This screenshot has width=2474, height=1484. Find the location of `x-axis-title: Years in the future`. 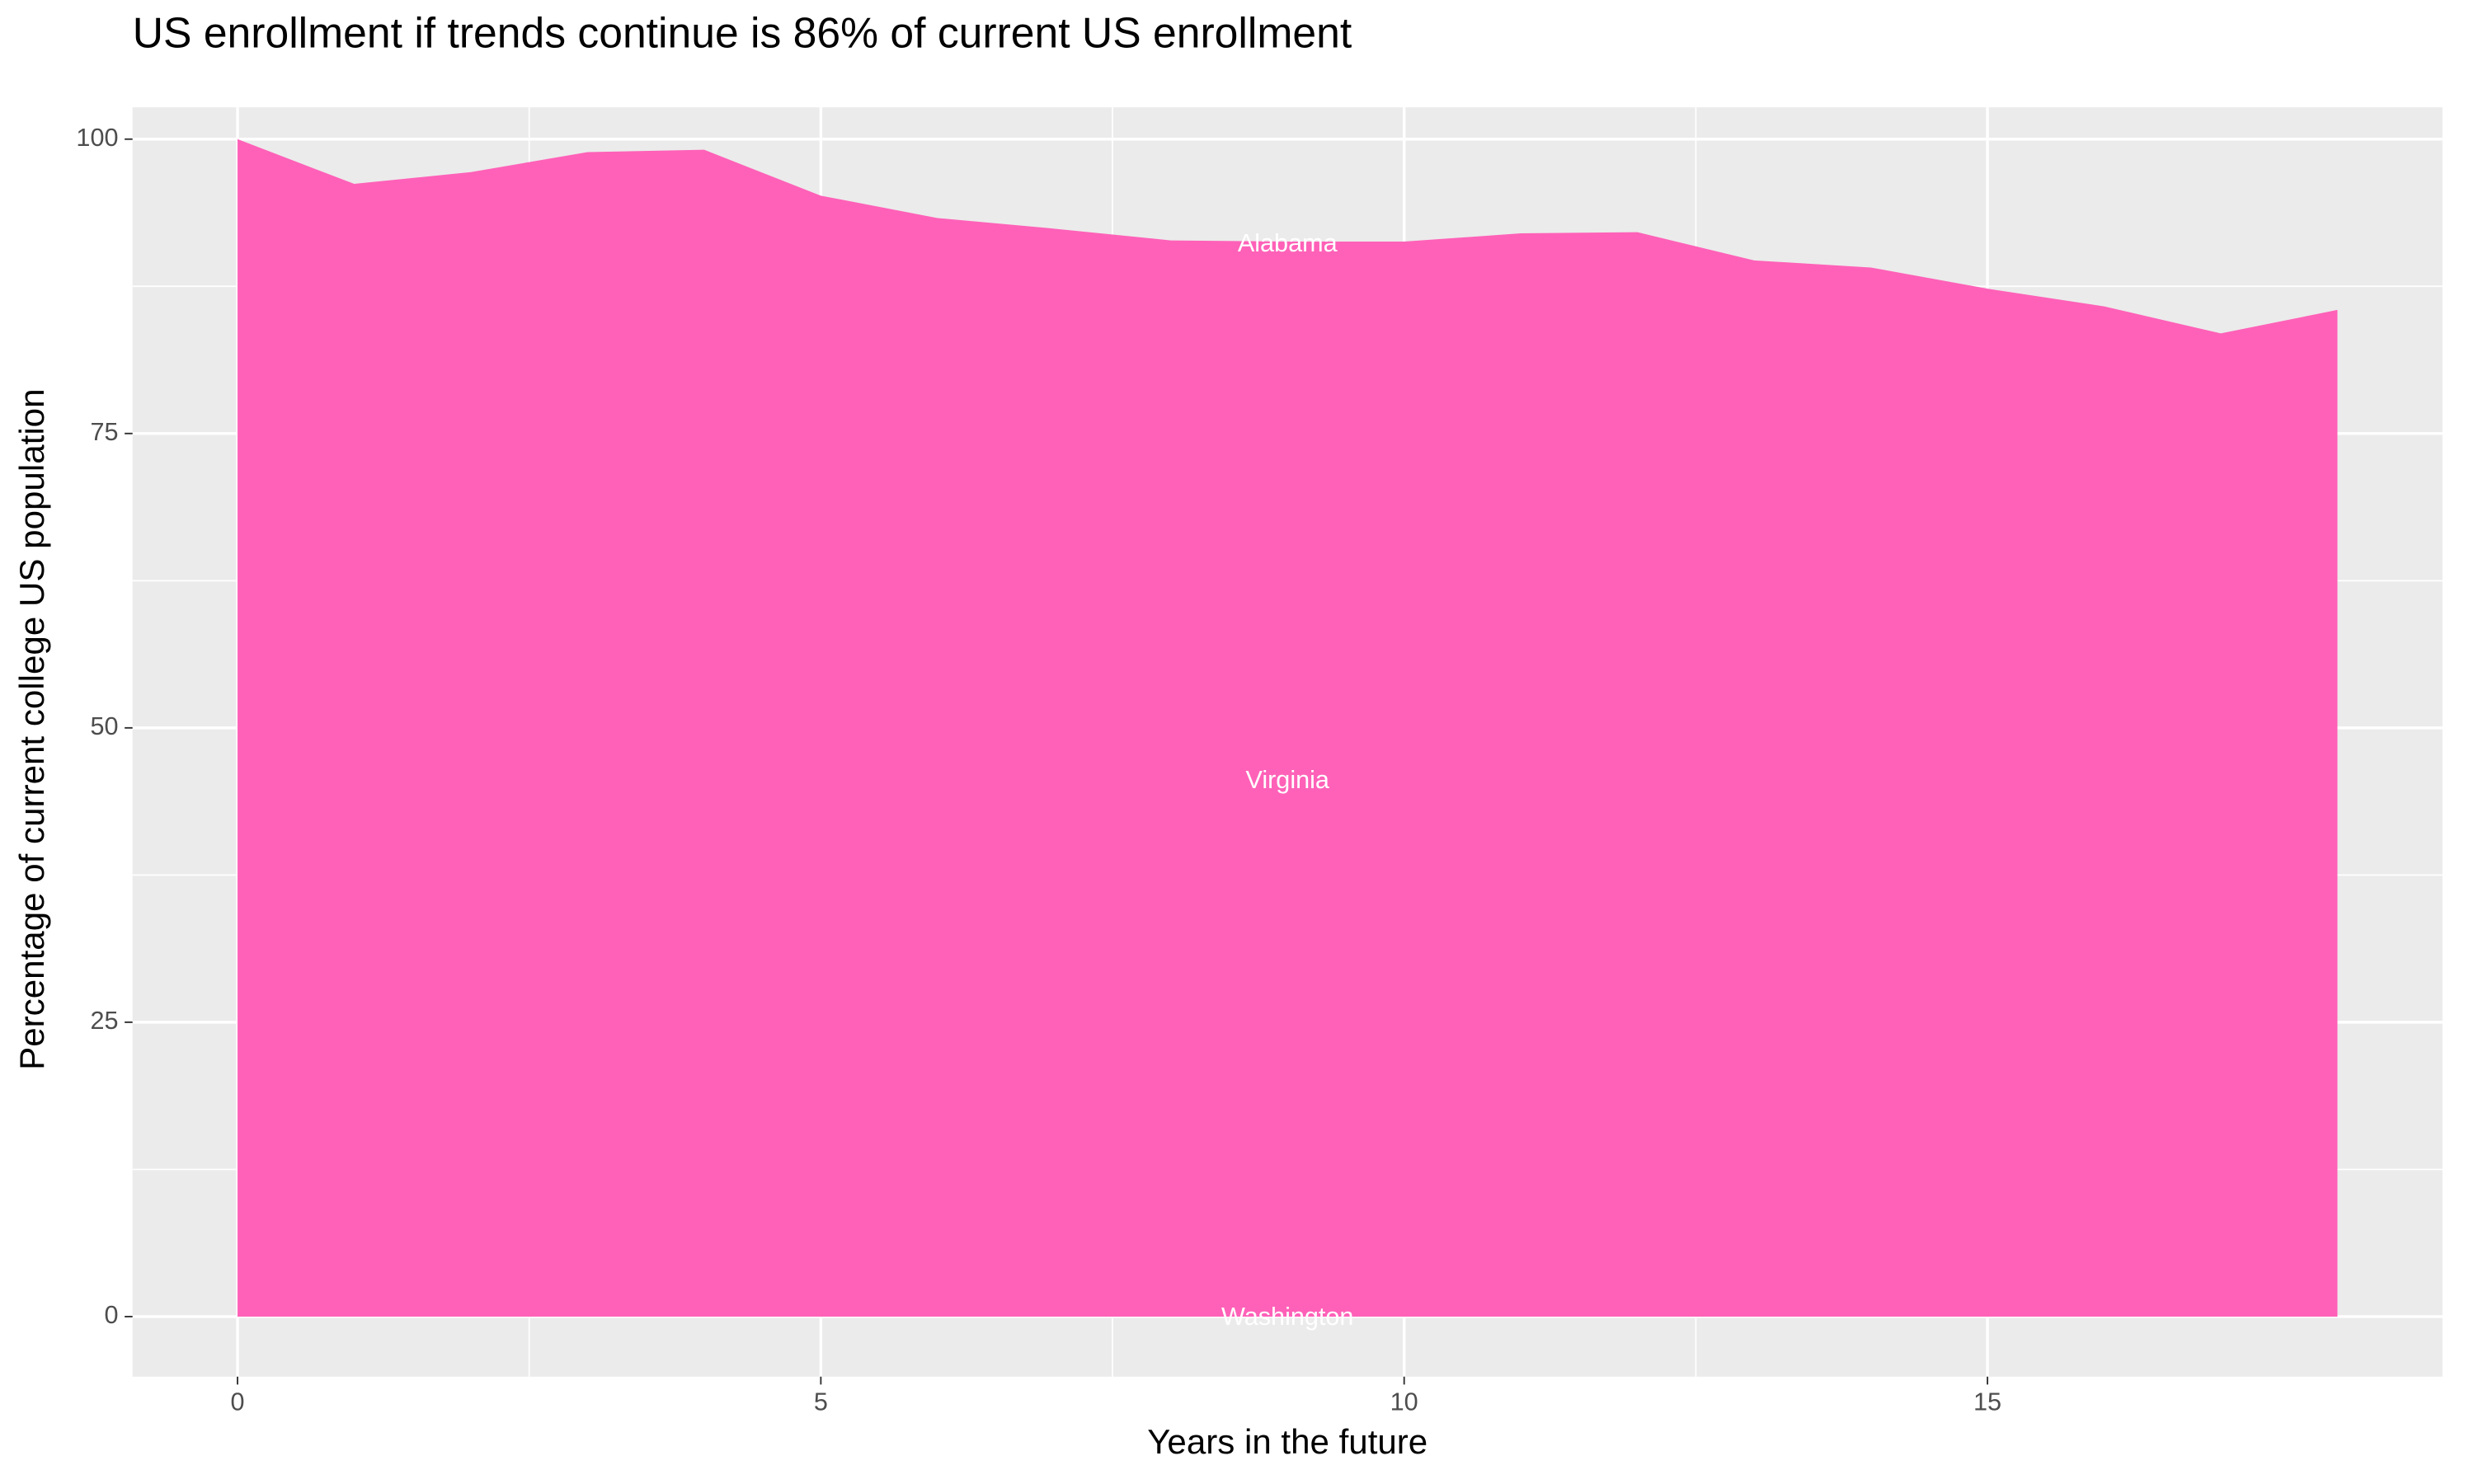

x-axis-title: Years in the future is located at coordinates (1287, 1441).